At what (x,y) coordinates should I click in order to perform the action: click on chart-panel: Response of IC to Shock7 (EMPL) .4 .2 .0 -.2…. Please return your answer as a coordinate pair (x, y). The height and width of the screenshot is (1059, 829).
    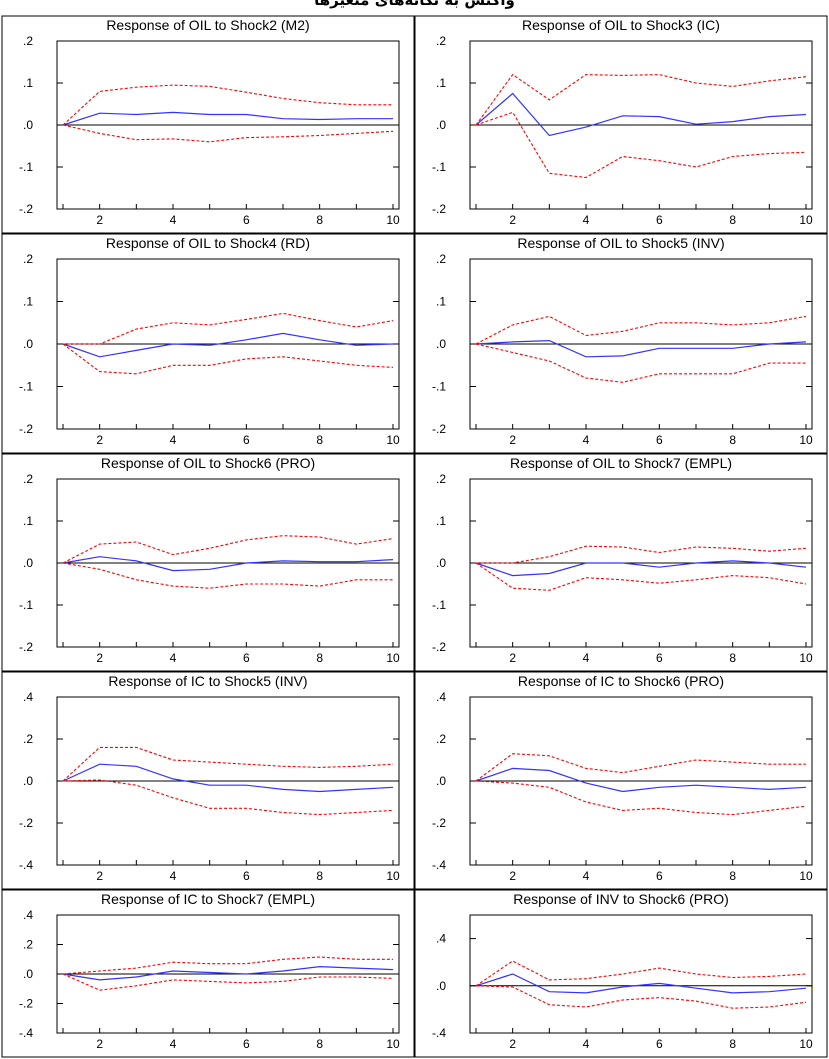
    Looking at the image, I should click on (208, 973).